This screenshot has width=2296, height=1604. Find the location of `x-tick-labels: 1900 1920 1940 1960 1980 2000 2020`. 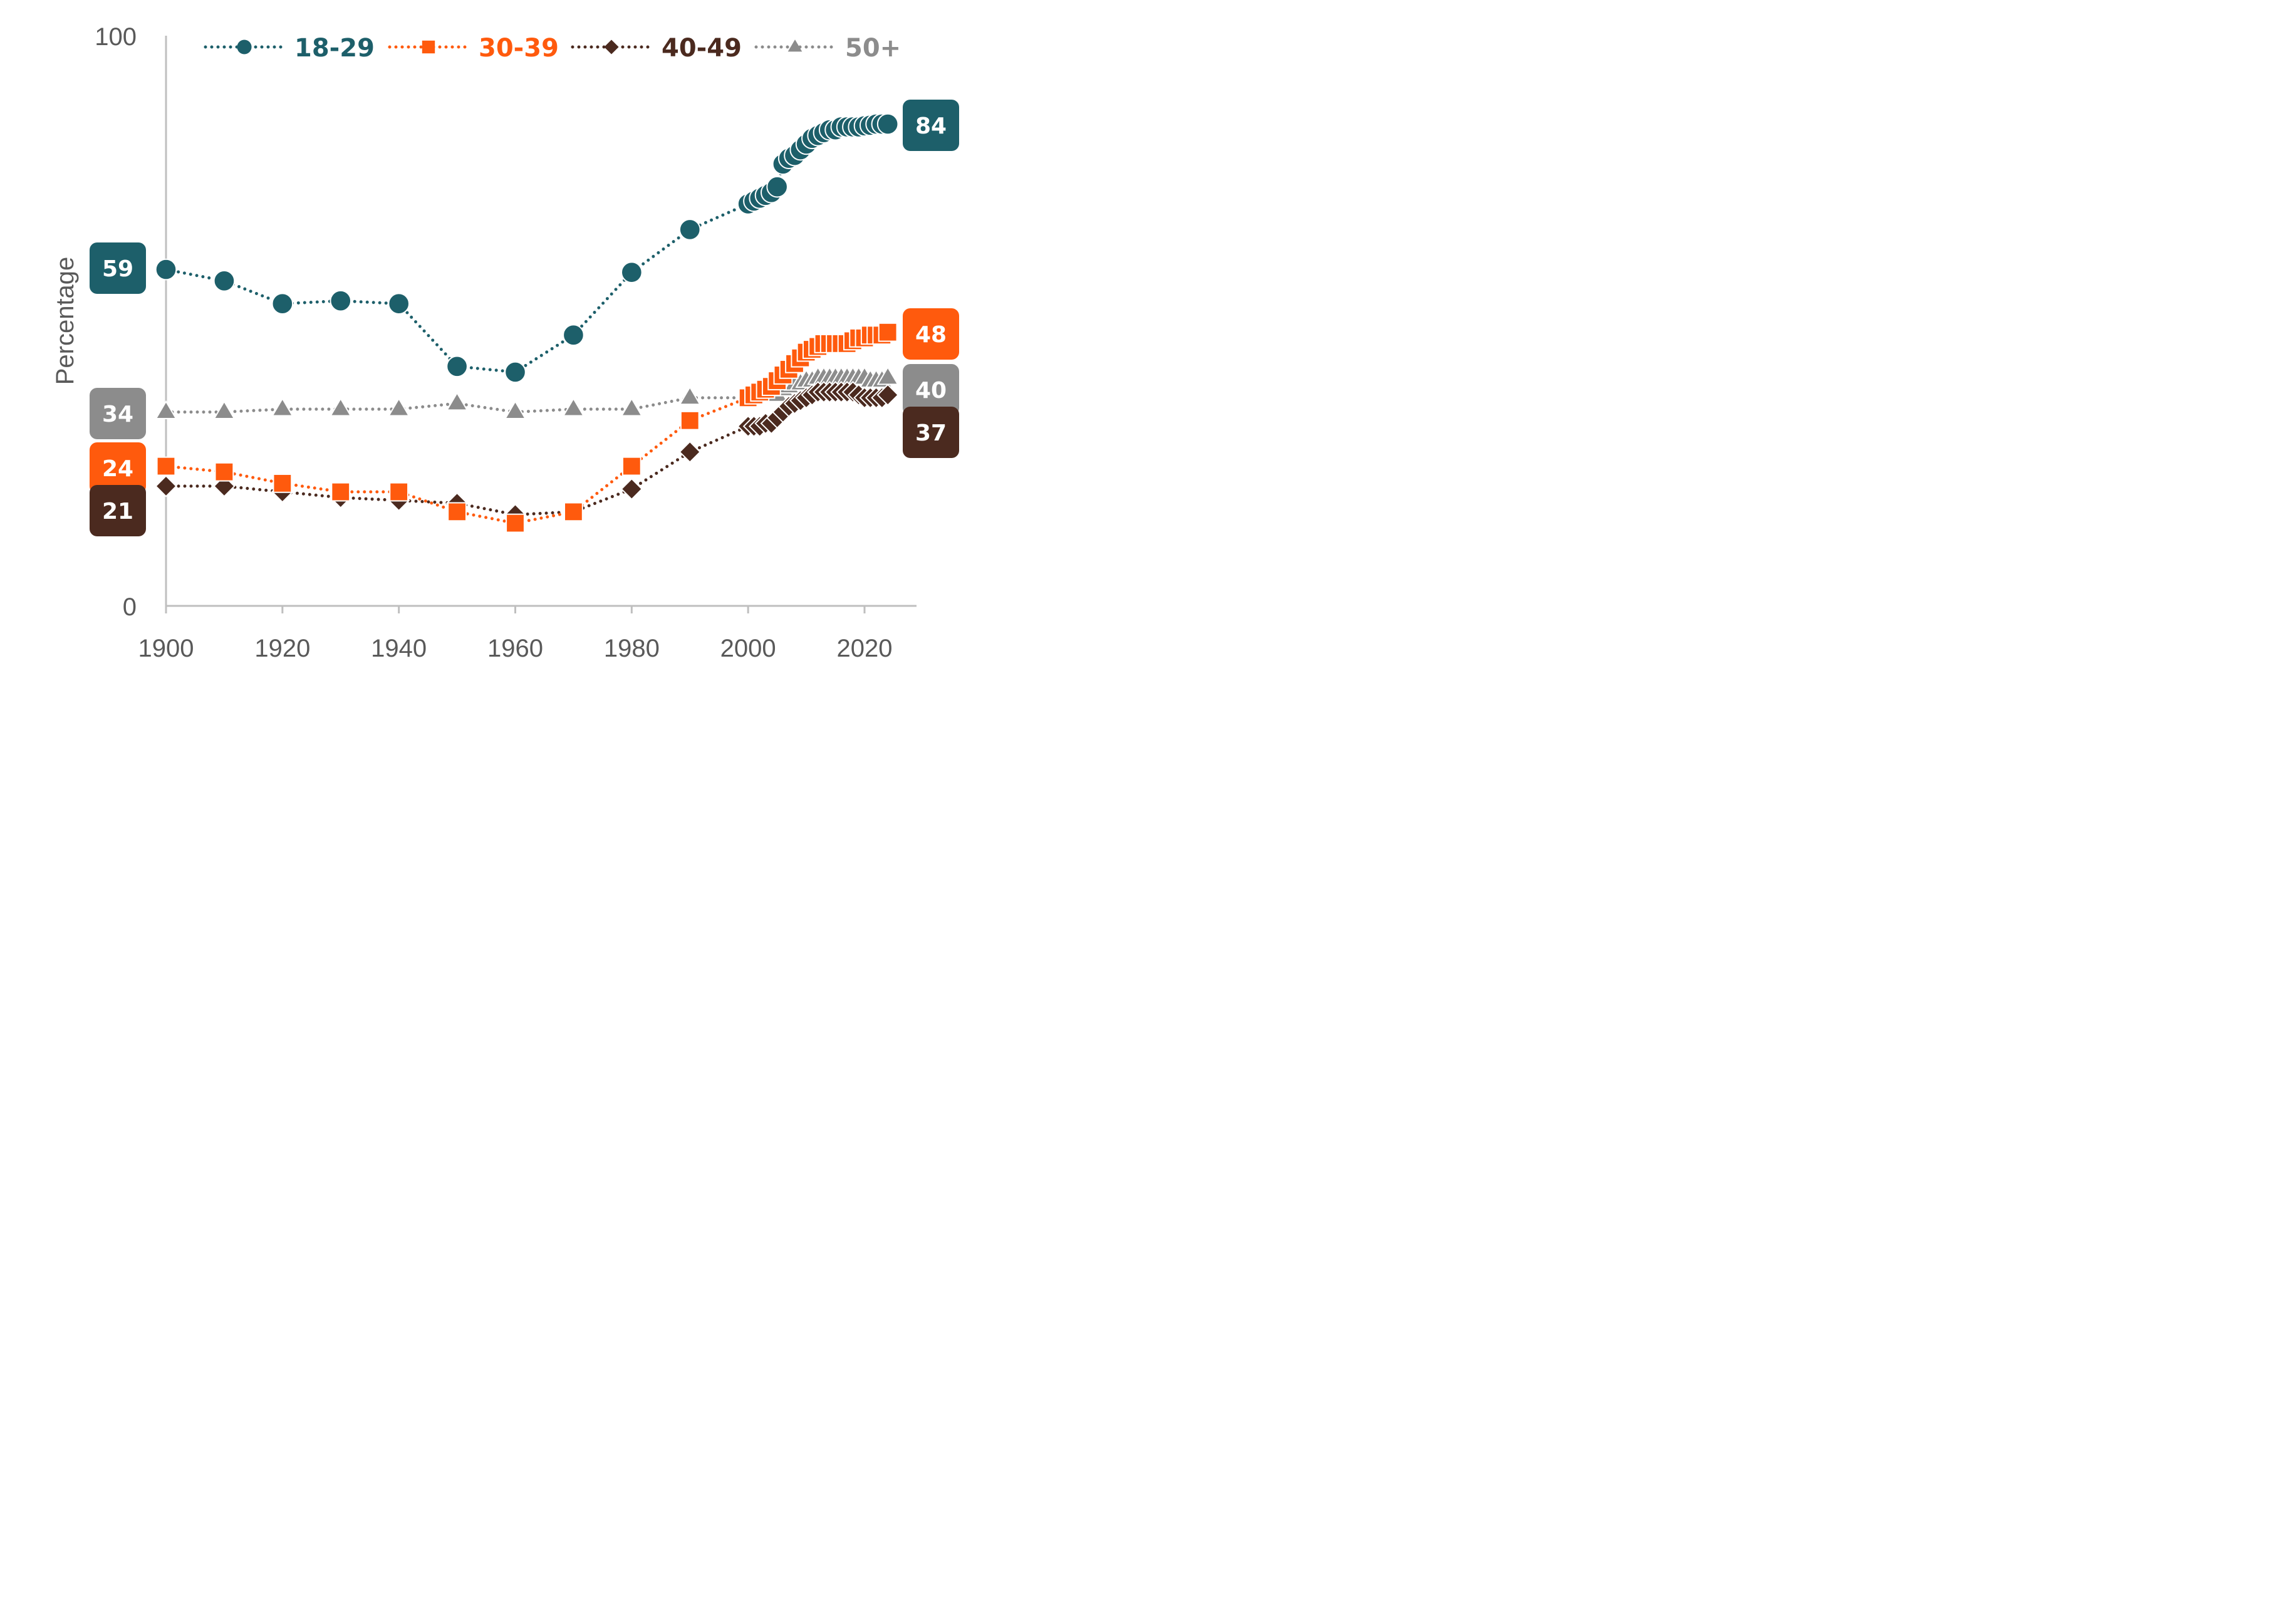

x-tick-labels: 1900 1920 1940 1960 1980 2000 2020 is located at coordinates (515, 634).